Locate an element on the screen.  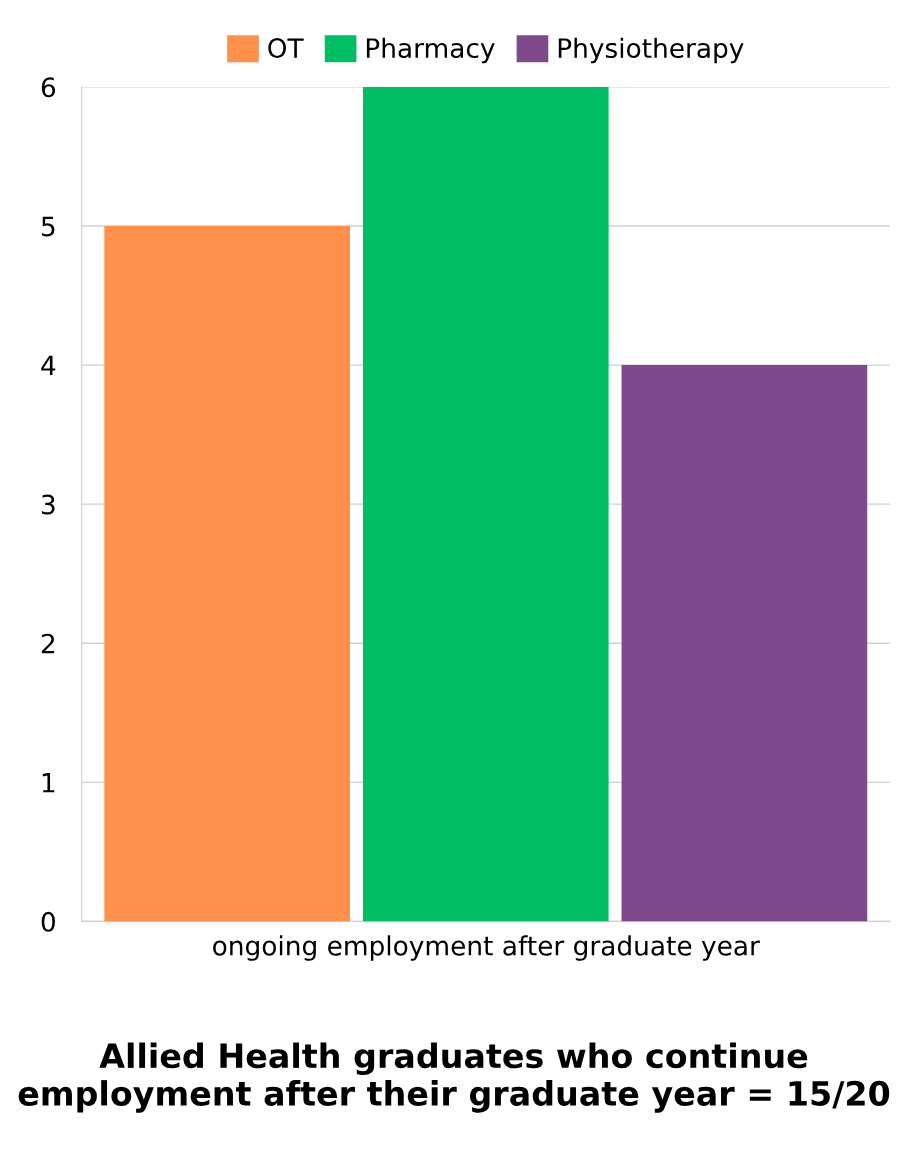
y-tick-label: 1 is located at coordinates (48, 783).